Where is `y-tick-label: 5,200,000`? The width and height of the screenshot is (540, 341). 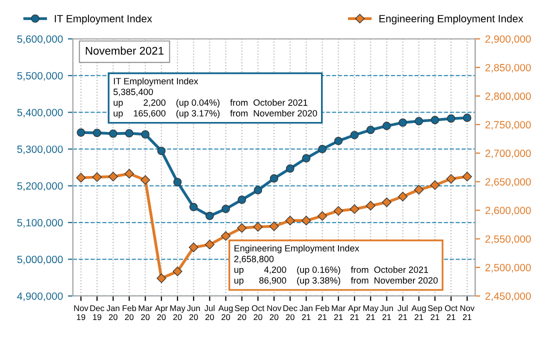 y-tick-label: 5,200,000 is located at coordinates (40, 186).